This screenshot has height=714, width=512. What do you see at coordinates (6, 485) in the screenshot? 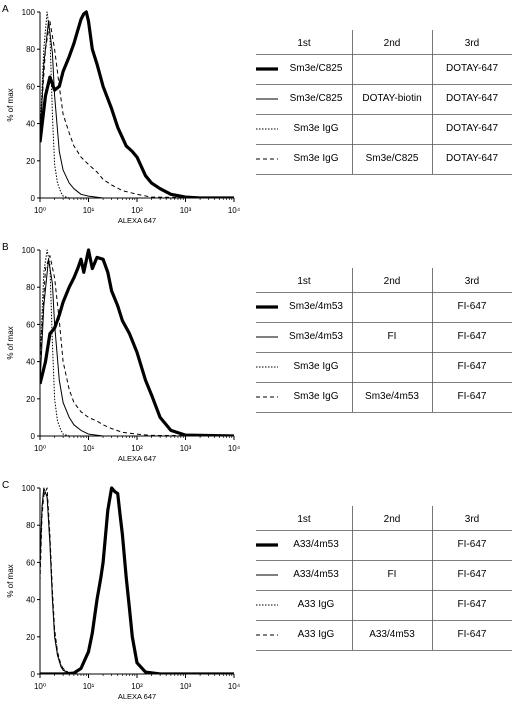
I see `panel-letter: C` at bounding box center [6, 485].